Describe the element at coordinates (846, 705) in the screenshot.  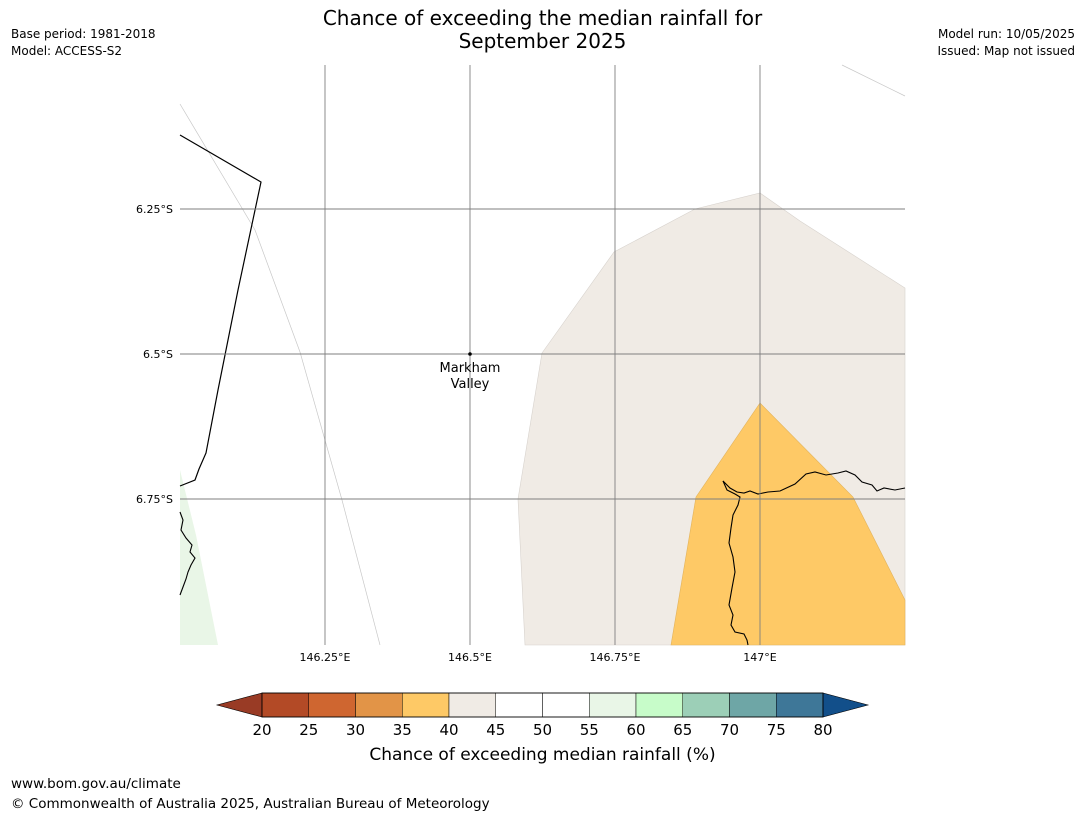
I see `colorbar-over-arrow` at that location.